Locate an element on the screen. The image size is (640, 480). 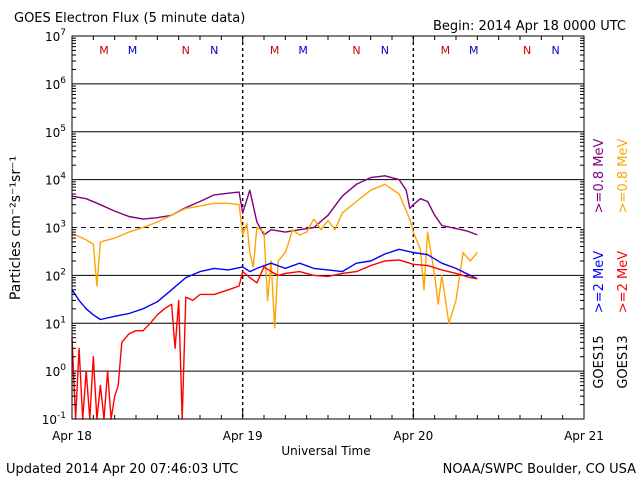
y-tick-label: 10⁷ is located at coordinates (55, 36).